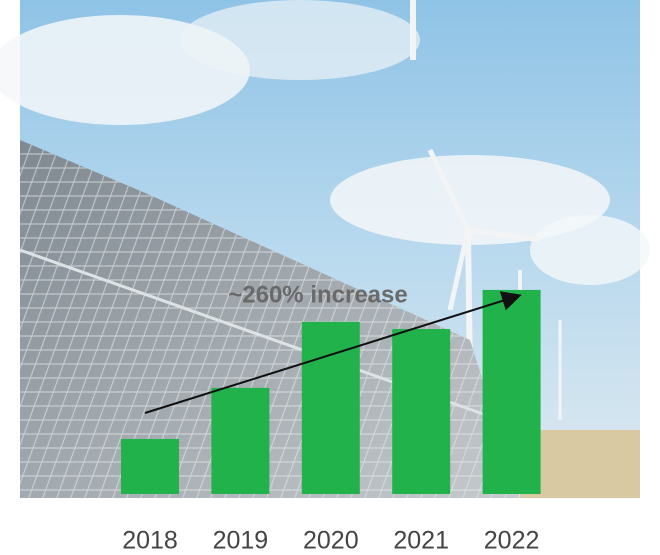  I want to click on annotation: ~260% increase, so click(317, 294).